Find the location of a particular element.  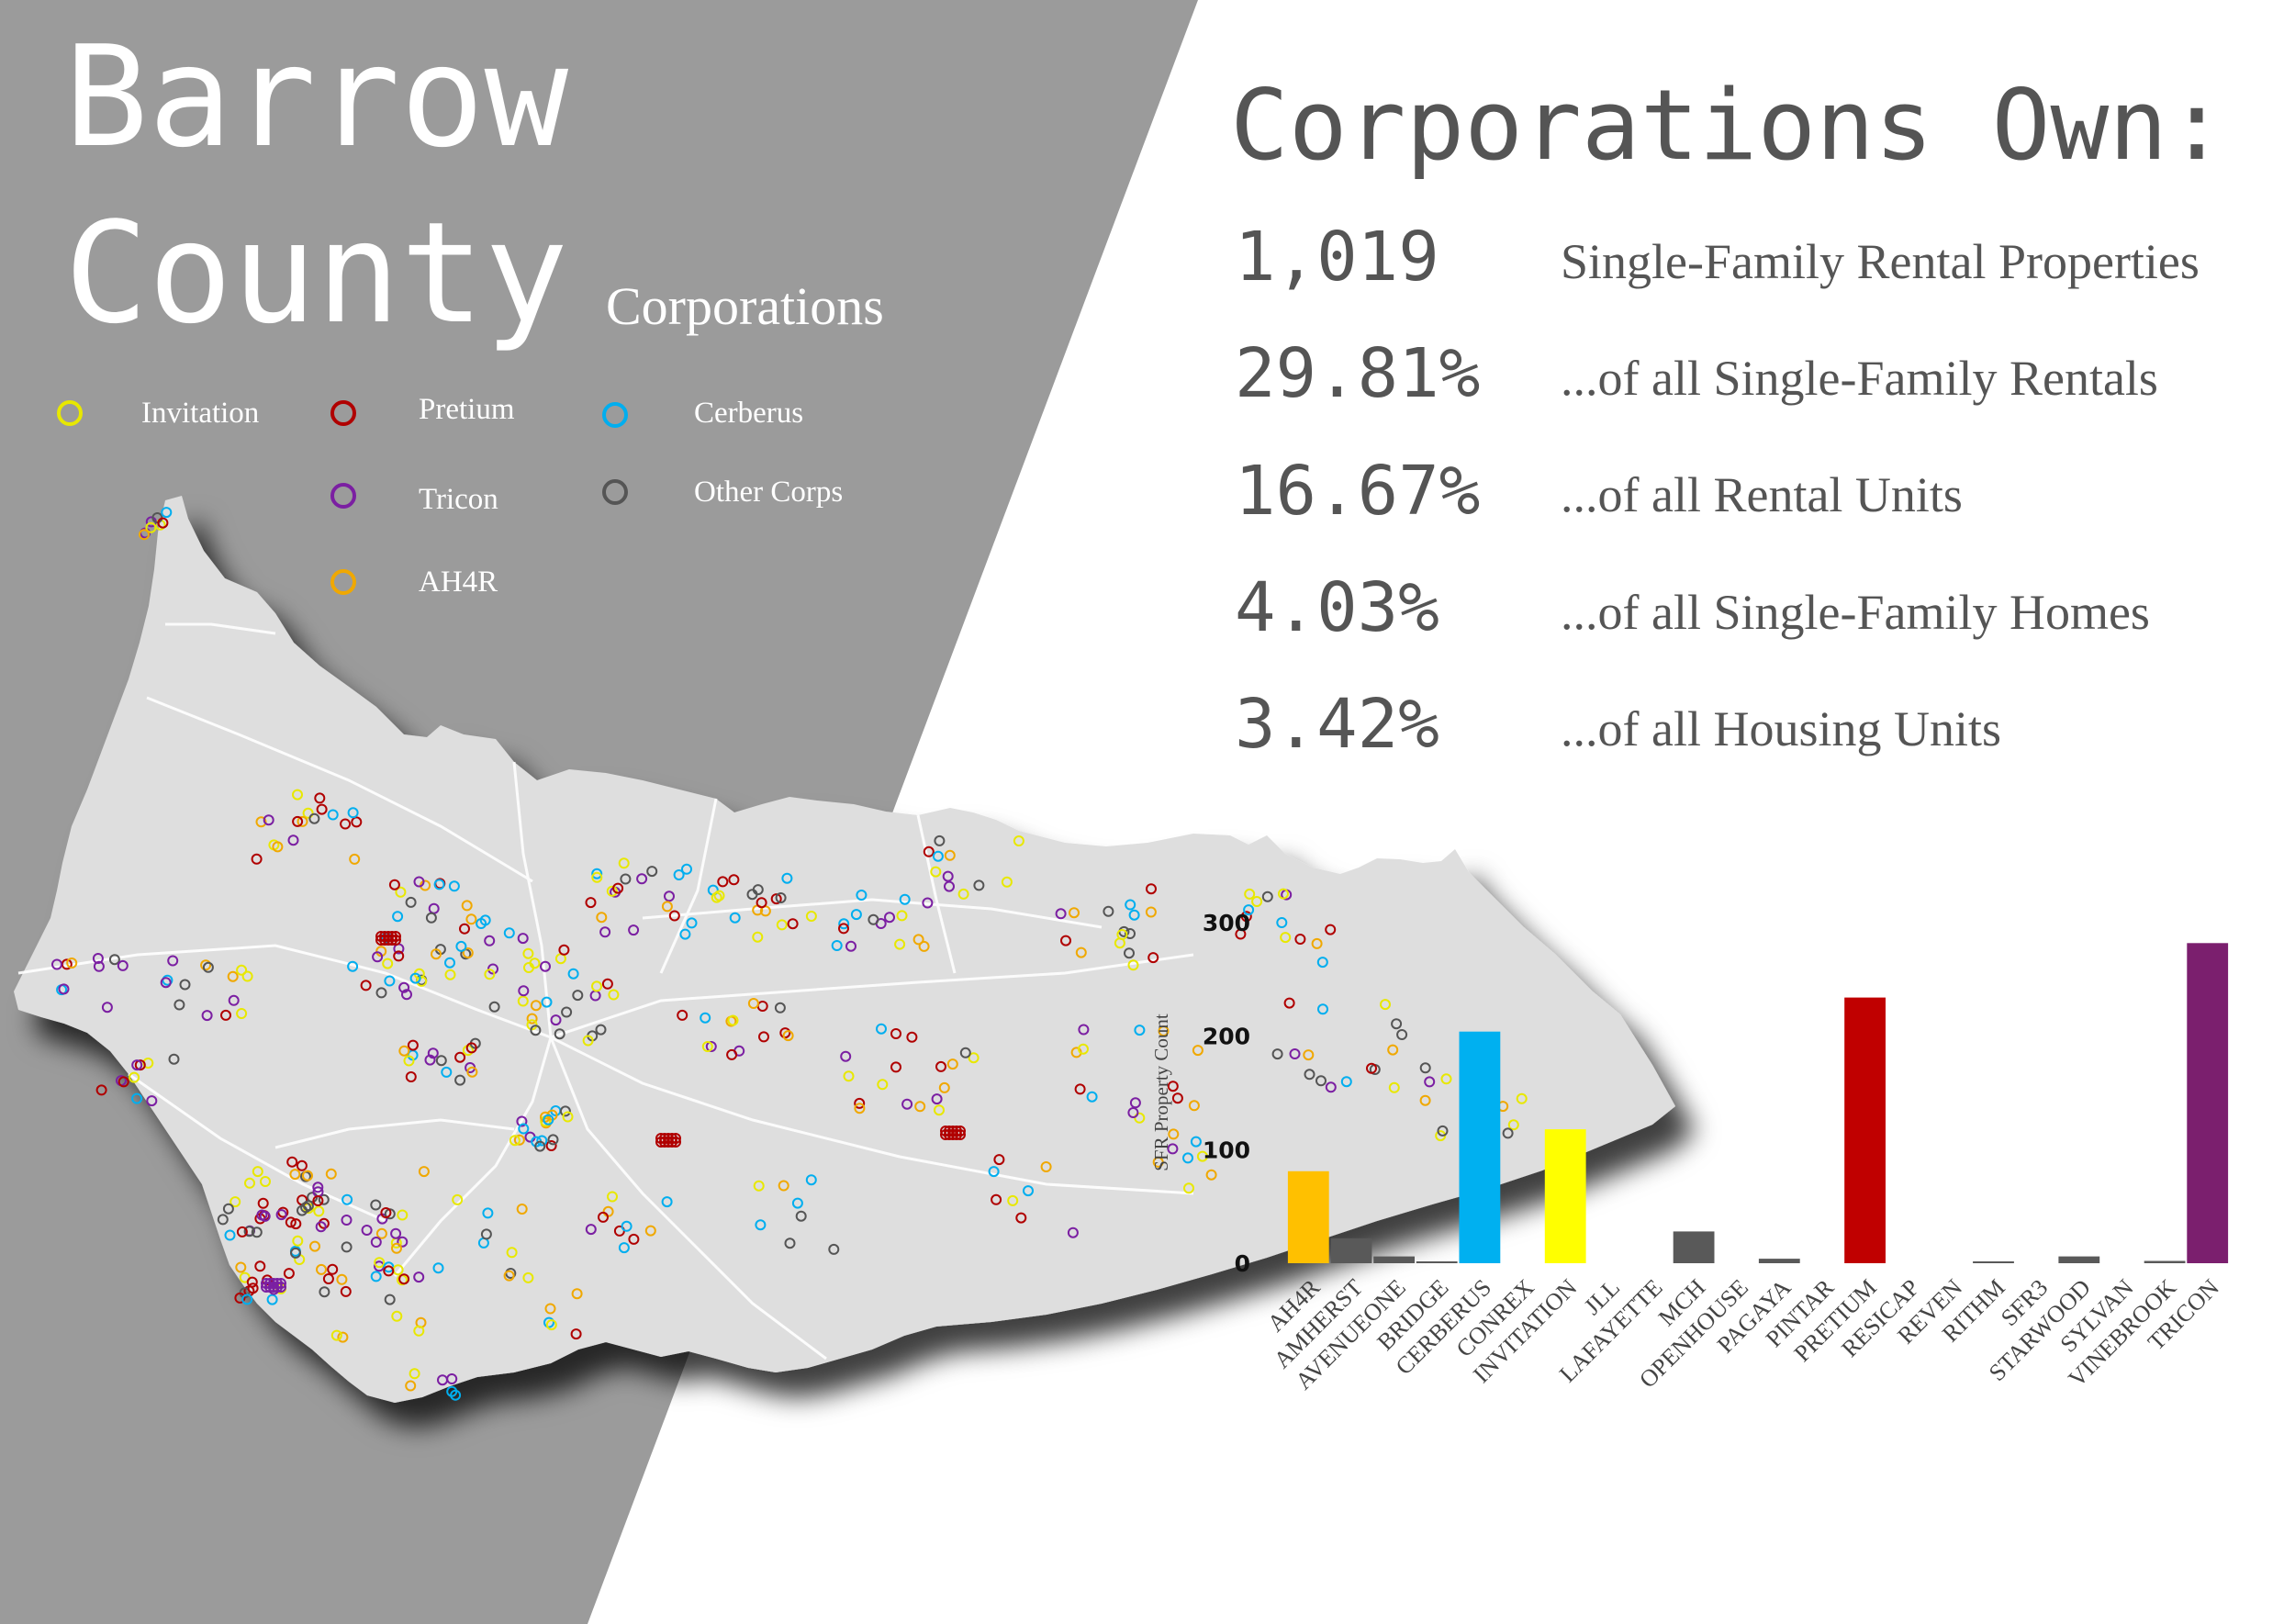

stat-value-properties: 1,019 is located at coordinates (1337, 257).